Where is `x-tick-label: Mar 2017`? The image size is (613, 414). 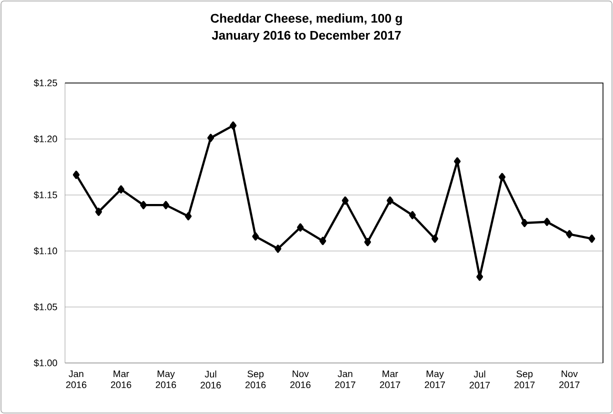 x-tick-label: Mar 2017 is located at coordinates (390, 379).